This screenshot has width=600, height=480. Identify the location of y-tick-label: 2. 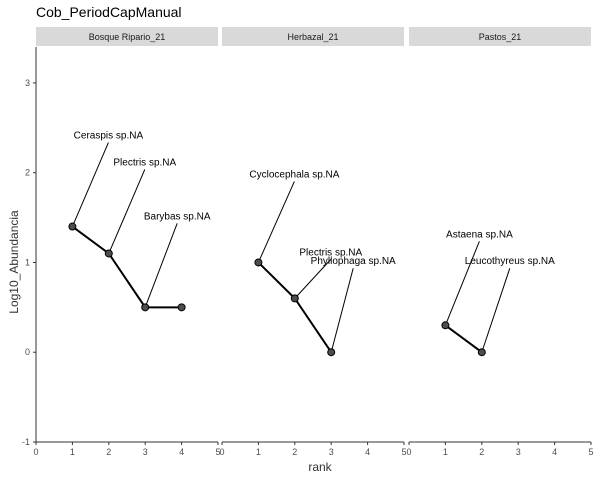
(27, 173).